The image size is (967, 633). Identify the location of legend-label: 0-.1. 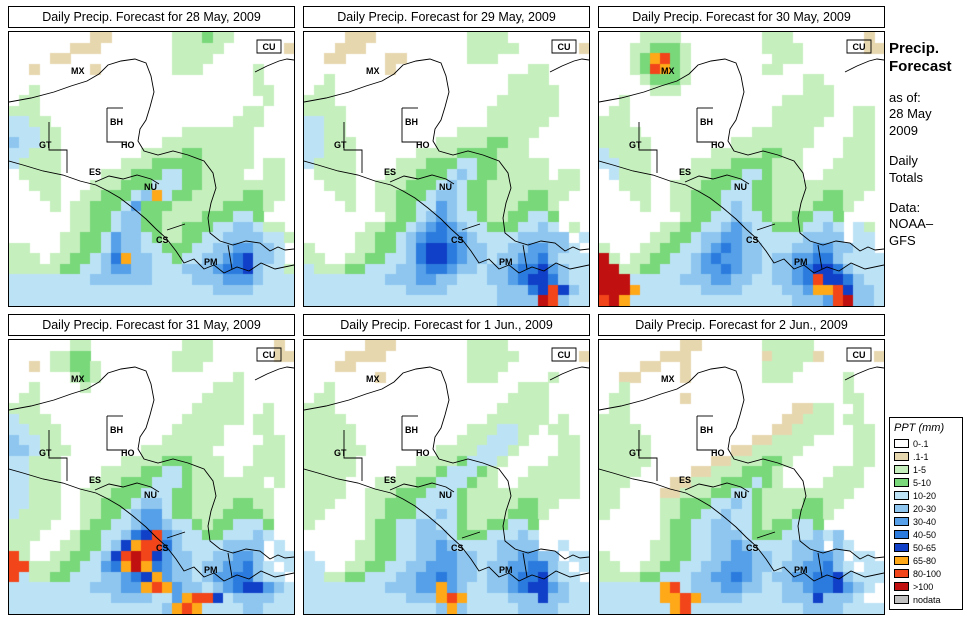
(921, 443).